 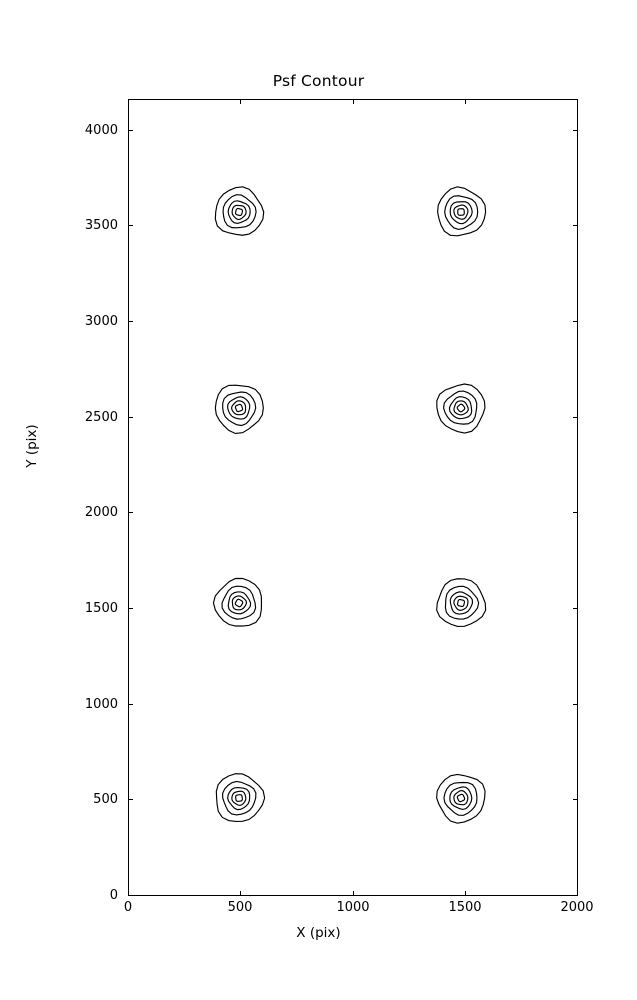 What do you see at coordinates (113, 895) in the screenshot?
I see `ytick-label-0: 0` at bounding box center [113, 895].